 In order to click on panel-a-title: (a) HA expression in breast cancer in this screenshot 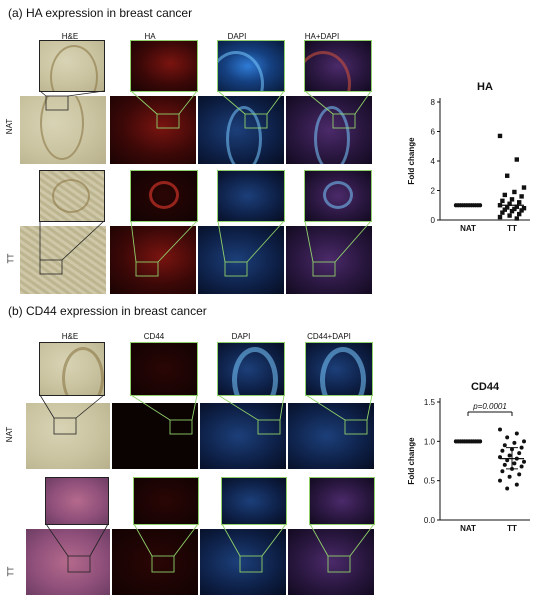, I will do `click(100, 13)`.